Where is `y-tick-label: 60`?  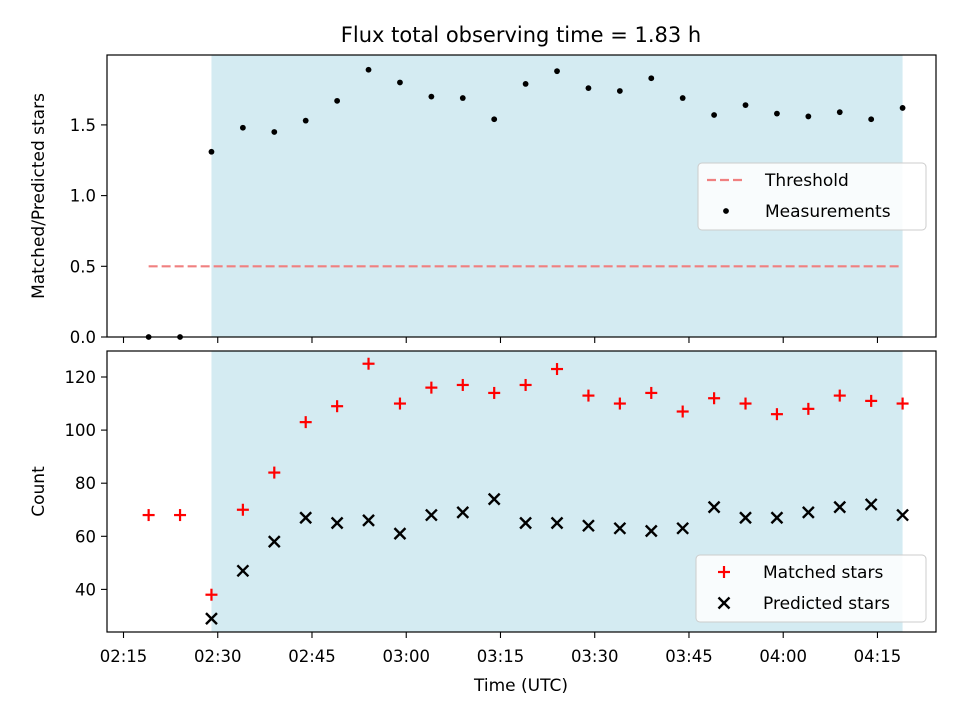
y-tick-label: 60 is located at coordinates (85, 536).